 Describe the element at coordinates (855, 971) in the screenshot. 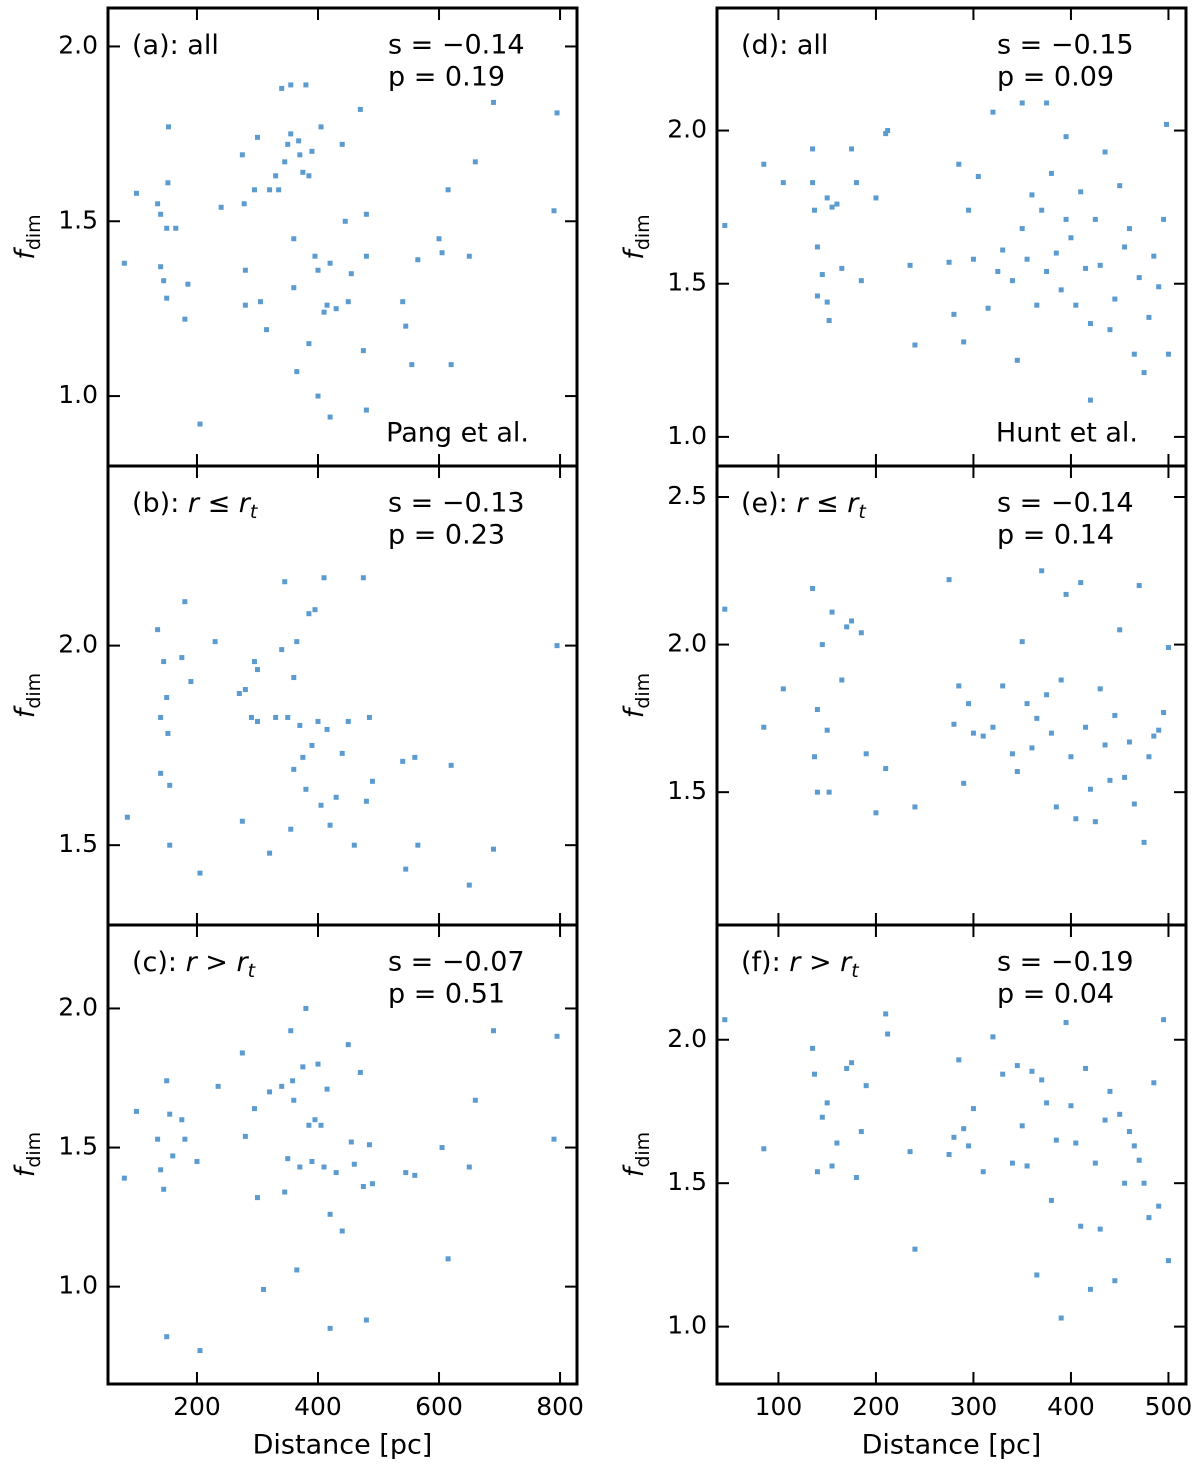

I see `panel-label-sub: t` at that location.